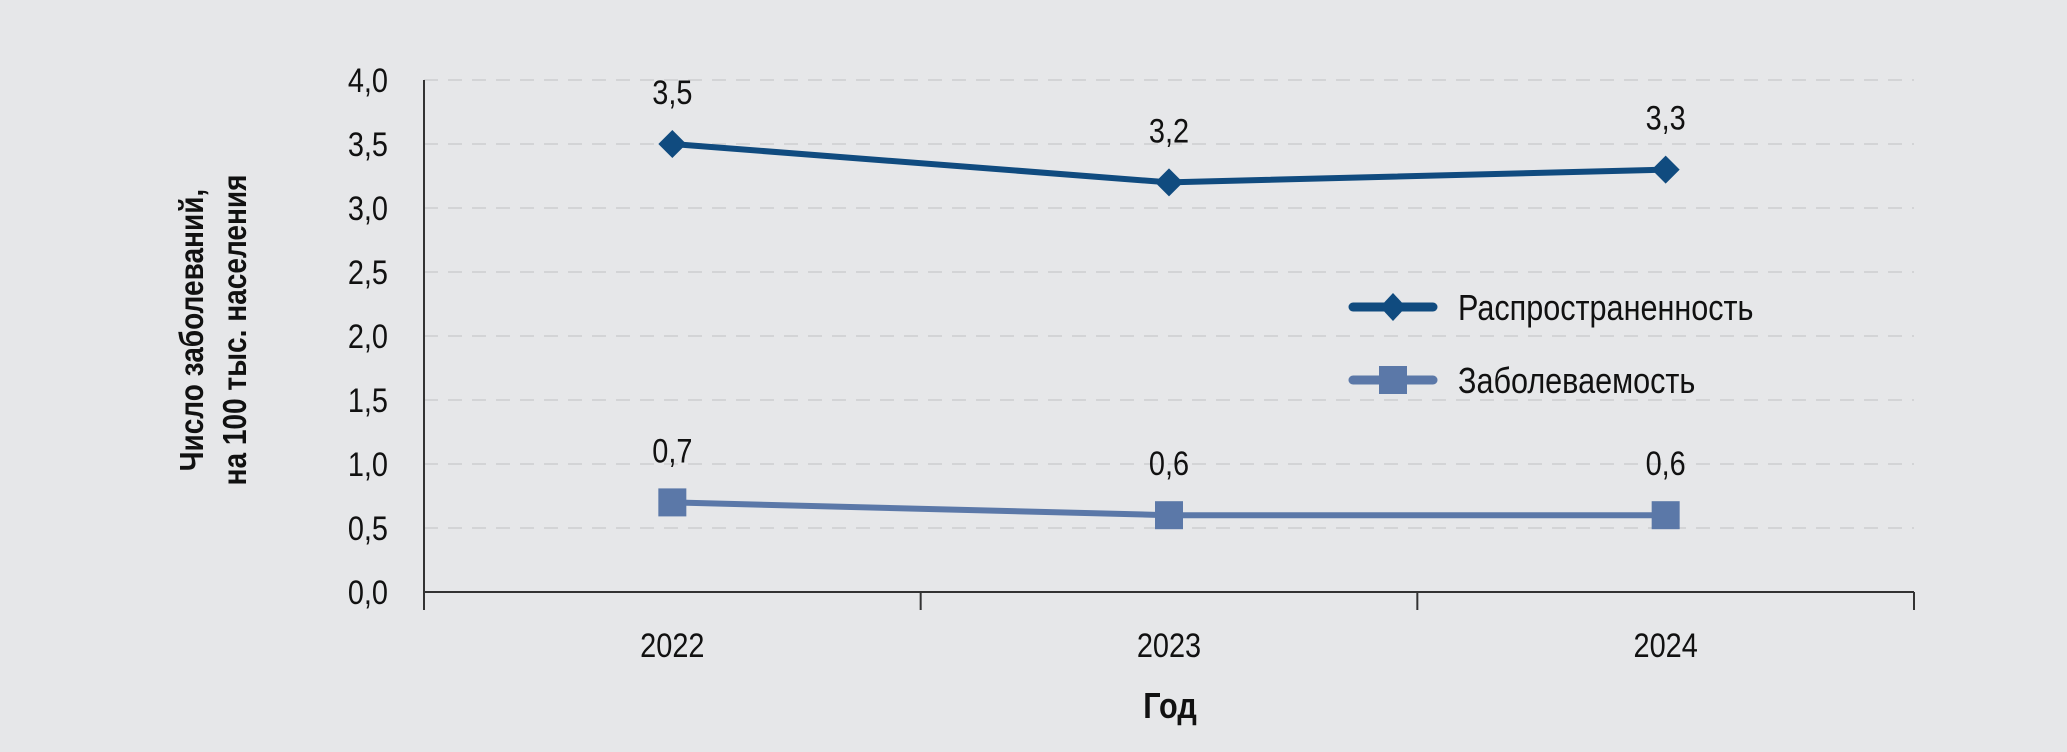  Describe the element at coordinates (1550, 345) in the screenshot. I see `legend: Распространенность Заболеваемость` at that location.